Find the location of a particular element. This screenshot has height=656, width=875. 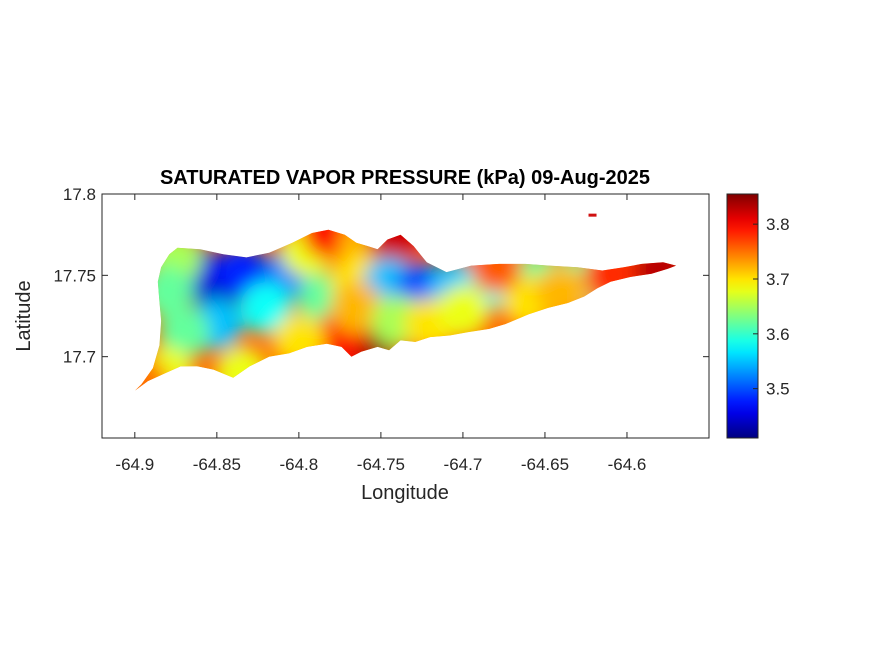

x-tick-label: -64.7 is located at coordinates (463, 464).